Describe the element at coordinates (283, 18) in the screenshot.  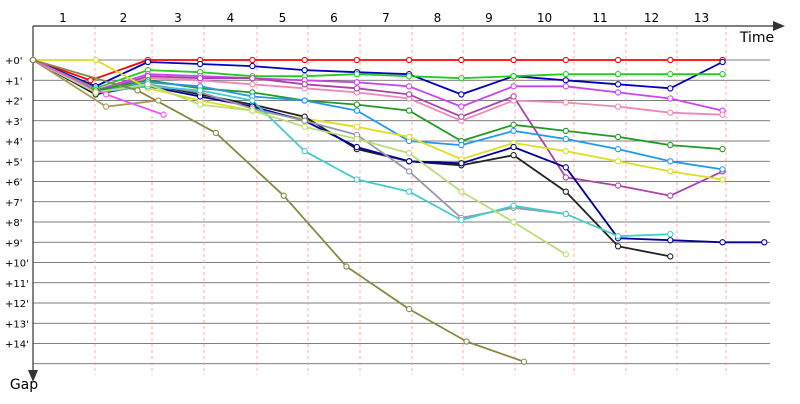
I see `x-tick-label: 5` at that location.